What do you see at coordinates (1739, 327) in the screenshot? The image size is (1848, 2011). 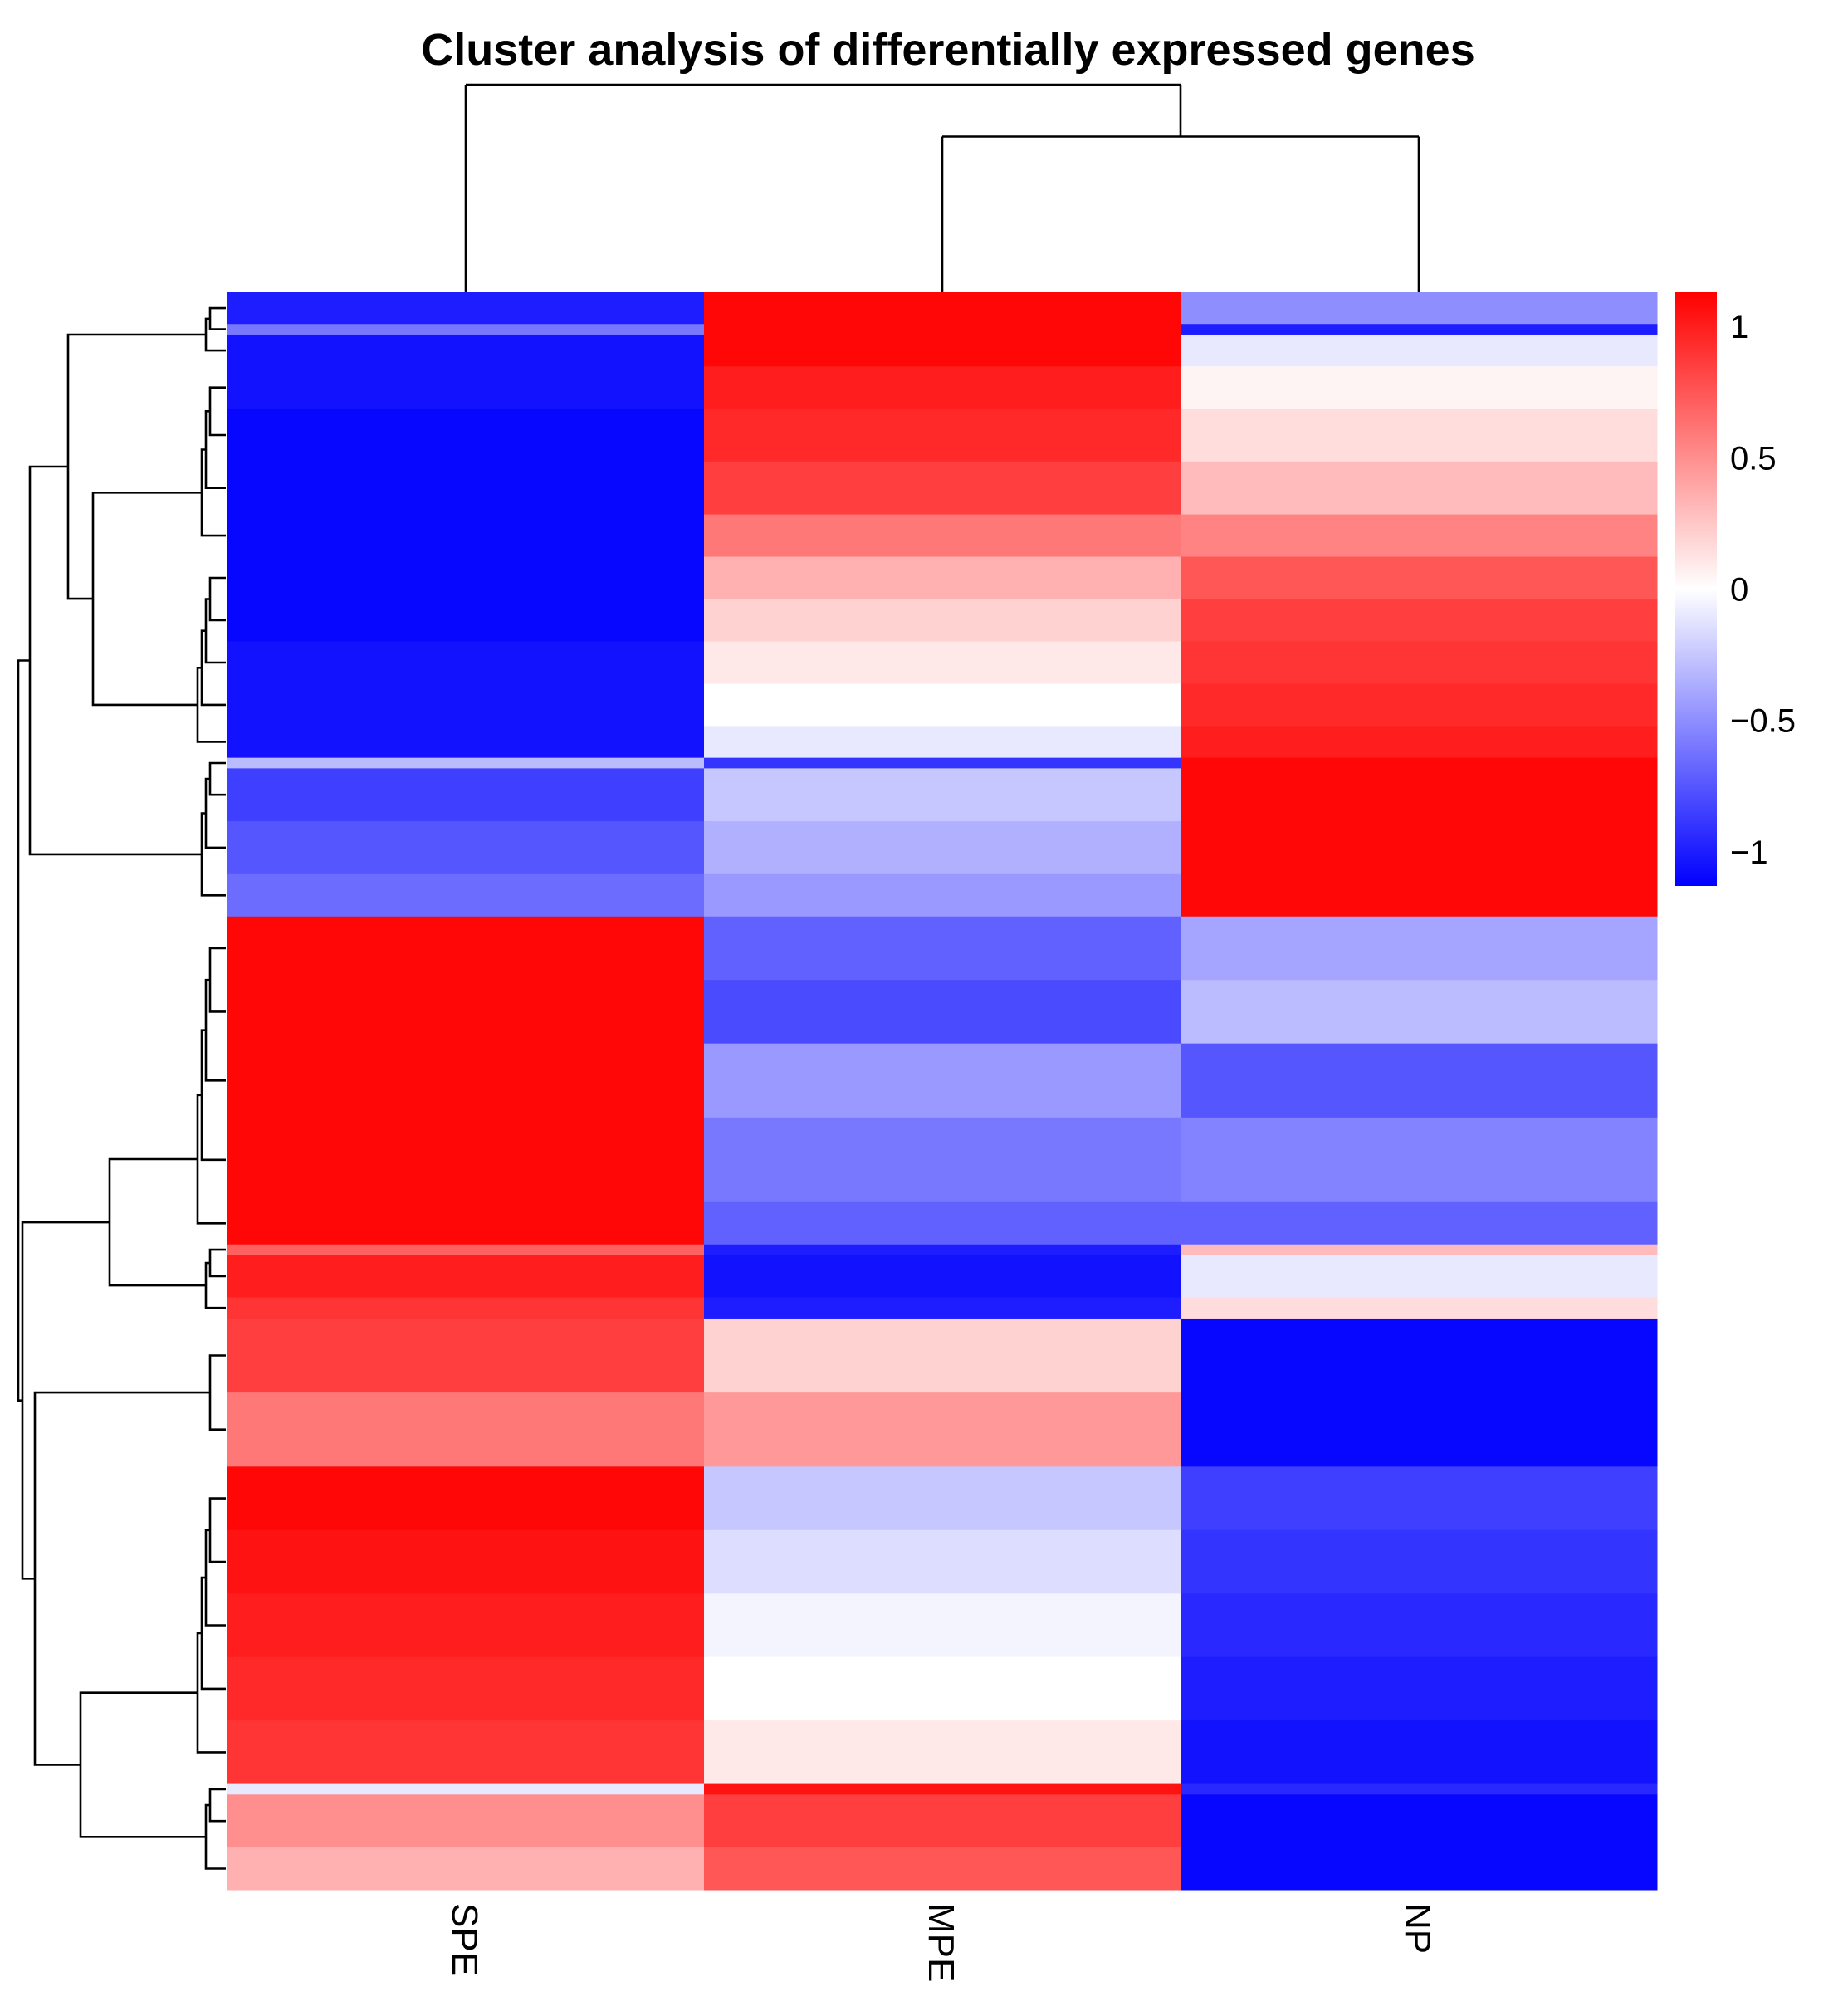 I see `color-scale-tick-label: 1` at bounding box center [1739, 327].